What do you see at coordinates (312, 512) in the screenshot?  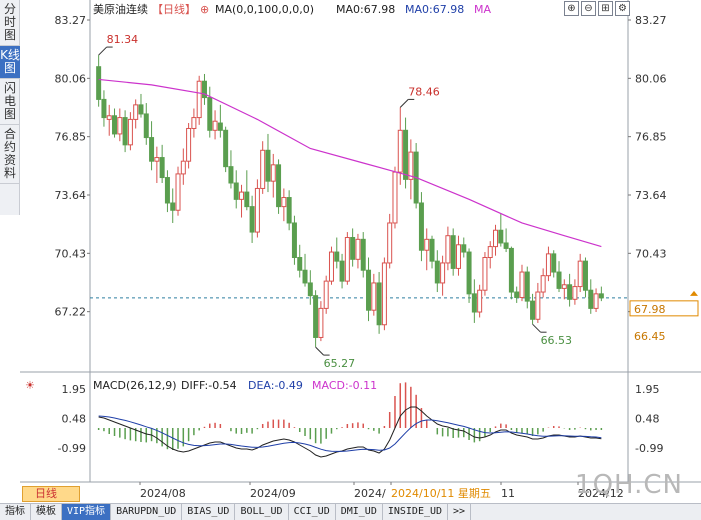 I see `bottom-tab-6: CCI_UD` at bounding box center [312, 512].